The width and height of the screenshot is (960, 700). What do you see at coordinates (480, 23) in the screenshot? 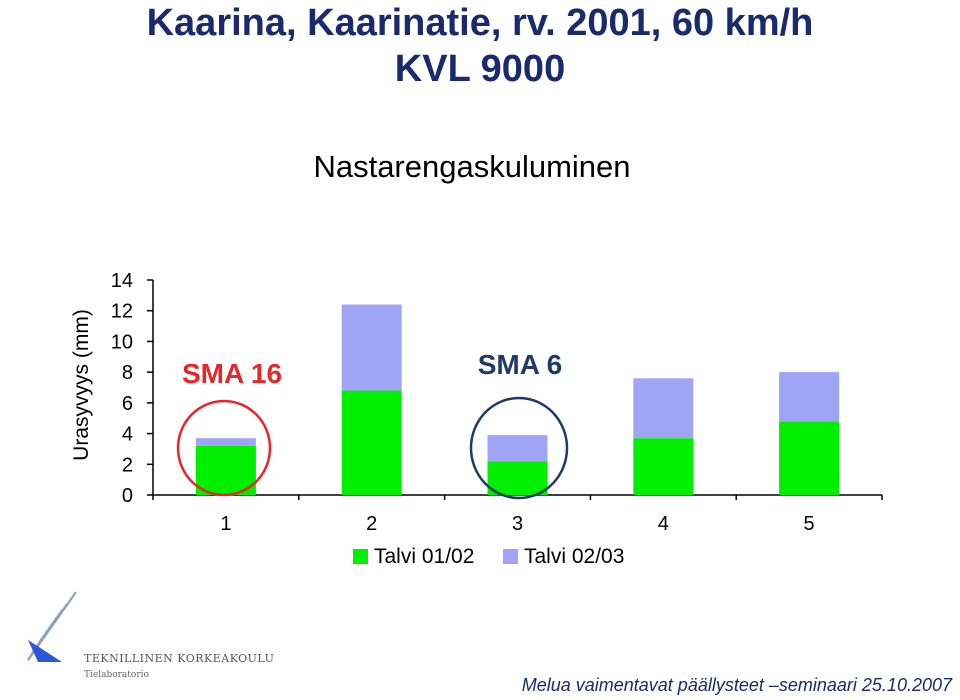
I see `slide-title-line-1: Kaarina, Kaarinatie, rv. 2001, 60 km/h` at bounding box center [480, 23].